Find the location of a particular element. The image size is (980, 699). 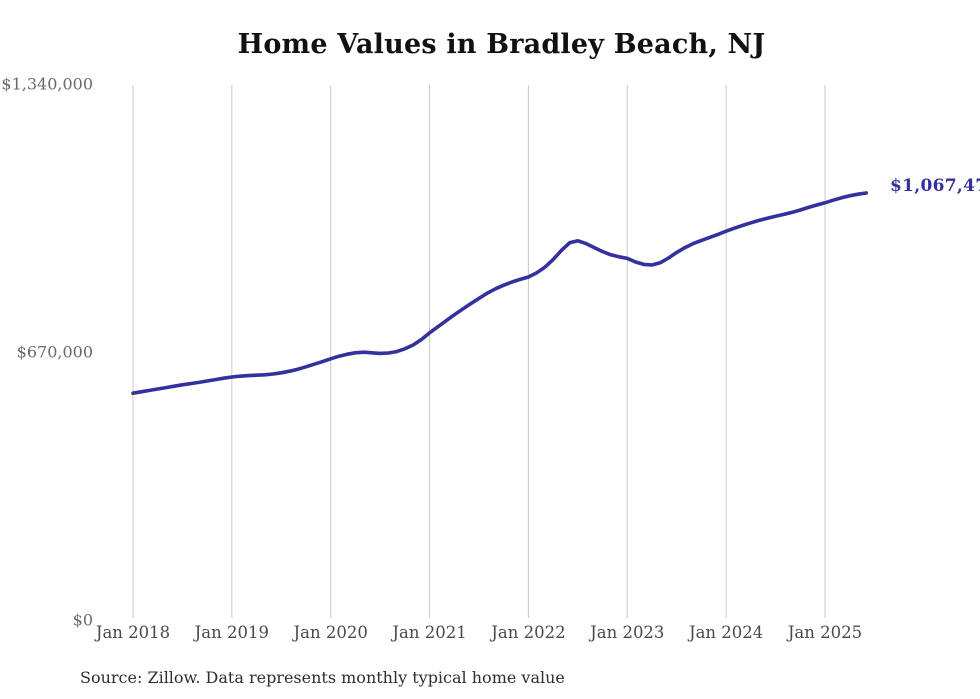

y-axis-tick-label: $670,000 is located at coordinates (54, 352).